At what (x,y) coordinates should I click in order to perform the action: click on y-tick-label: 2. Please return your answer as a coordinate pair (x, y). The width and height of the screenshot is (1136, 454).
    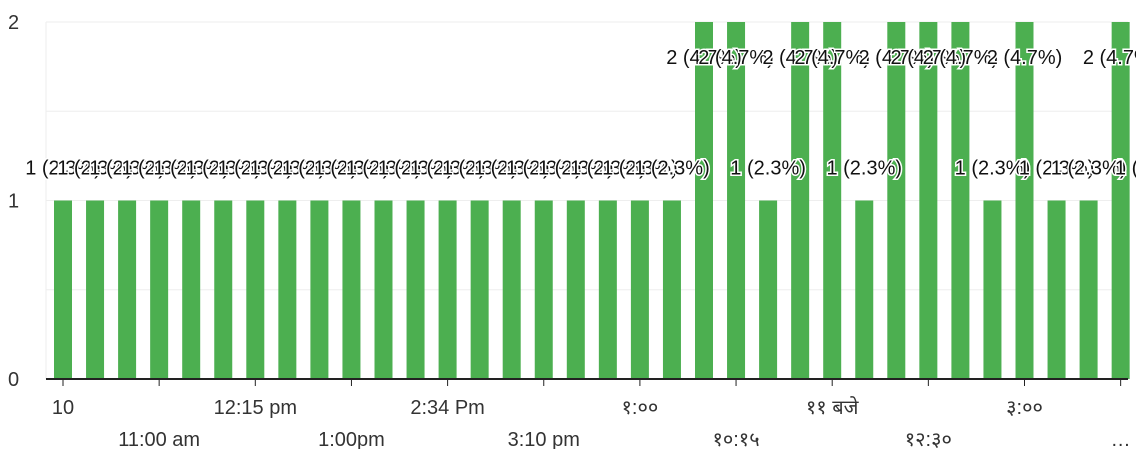
    Looking at the image, I should click on (13, 23).